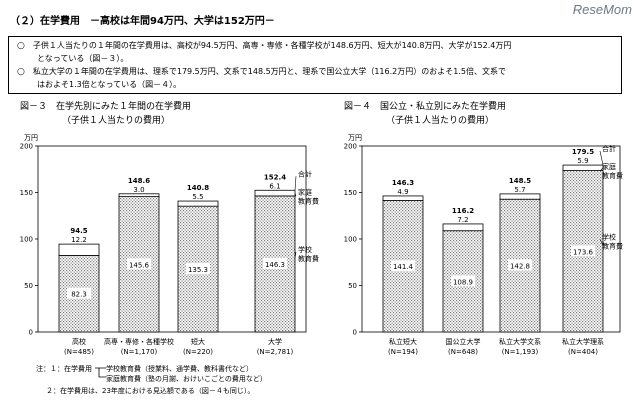  I want to click on chart3-total-value-label: 148.6, so click(139, 181).